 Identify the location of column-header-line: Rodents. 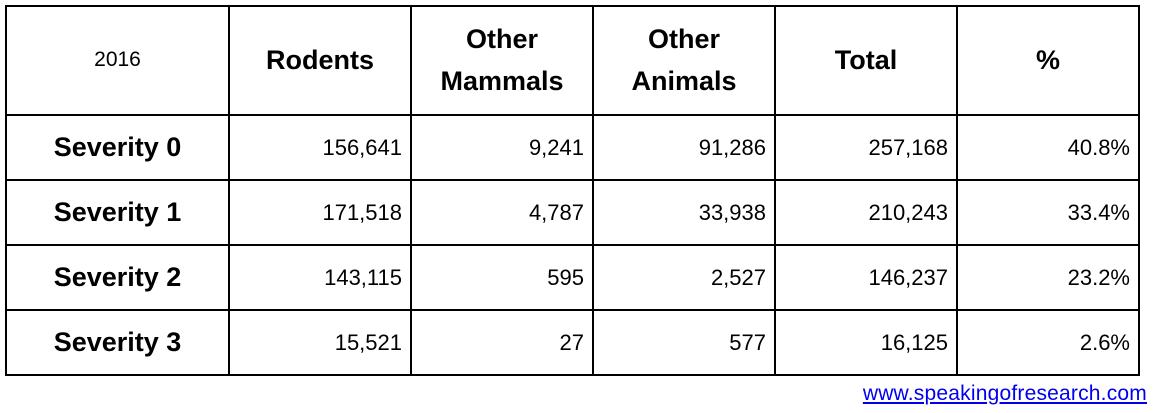
(320, 59).